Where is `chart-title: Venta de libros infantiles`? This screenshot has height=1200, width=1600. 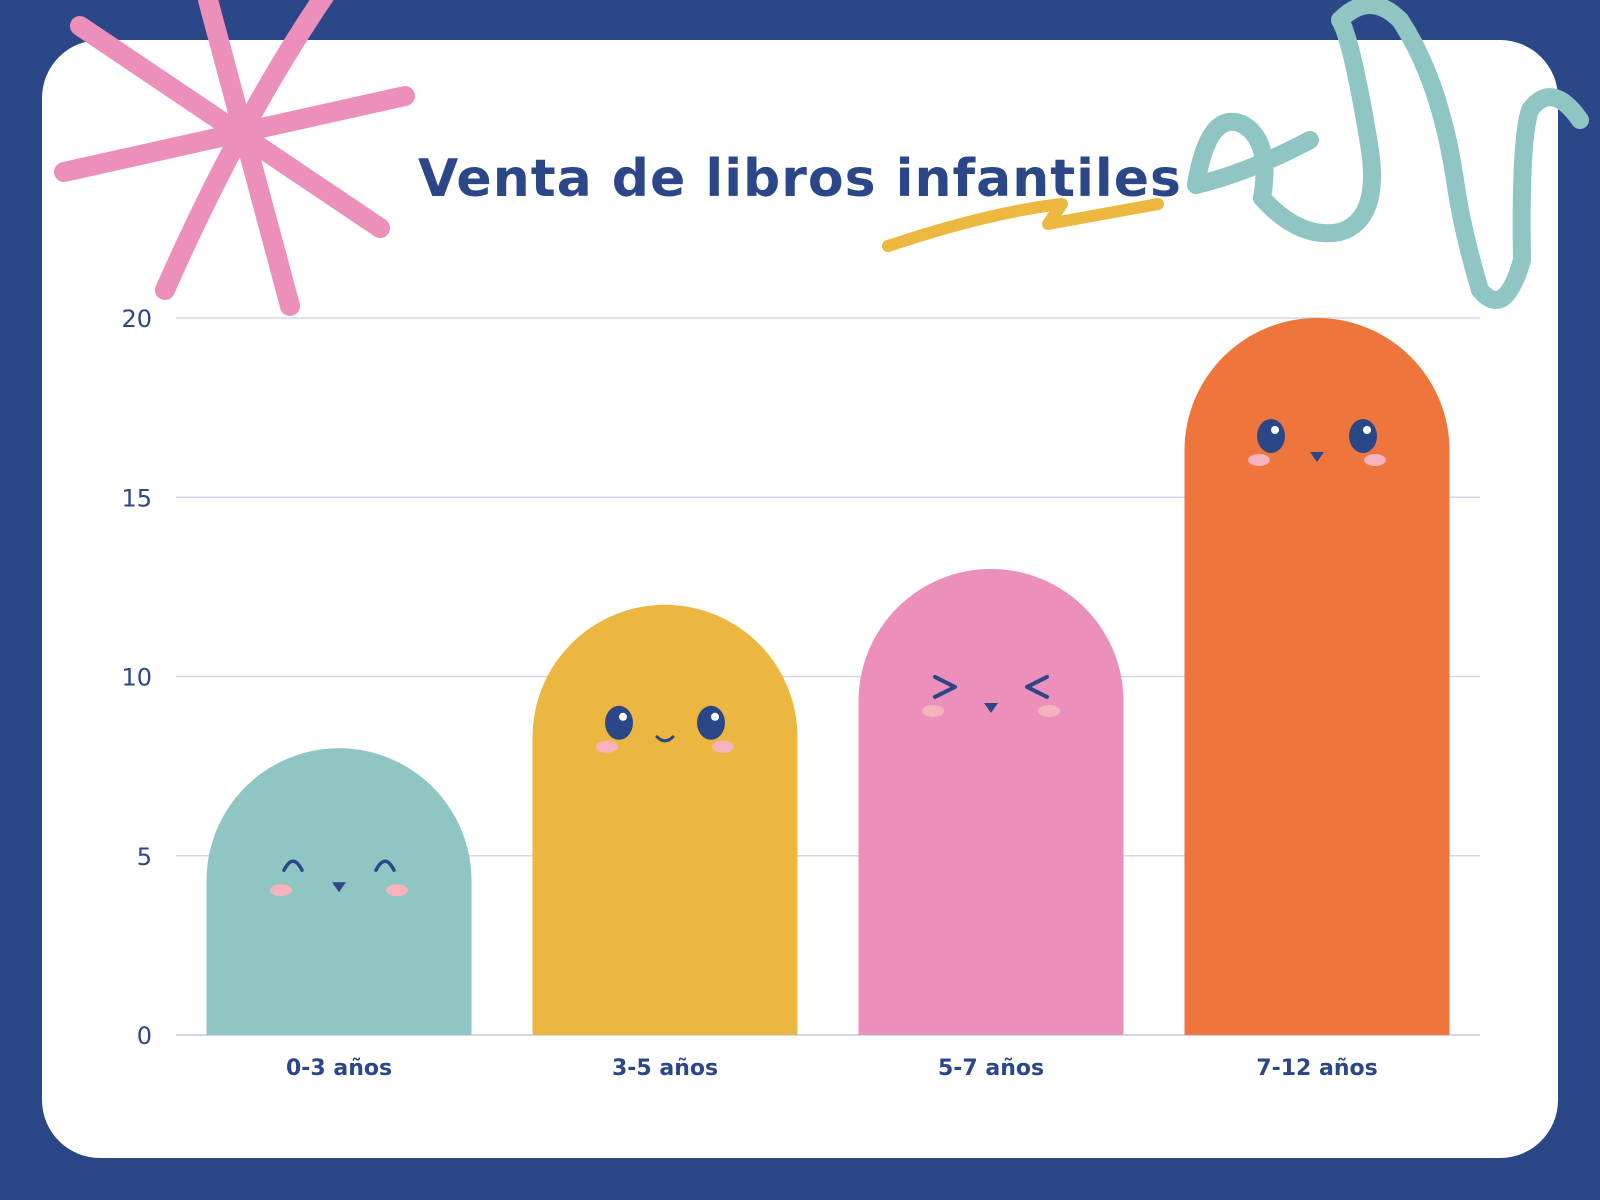 chart-title: Venta de libros infantiles is located at coordinates (800, 179).